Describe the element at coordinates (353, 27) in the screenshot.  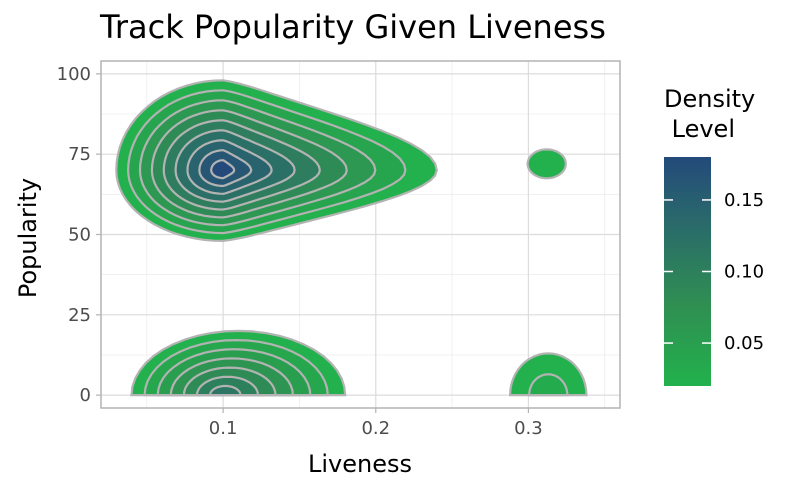
I see `chart-title: Track Popularity Given Liveness` at that location.